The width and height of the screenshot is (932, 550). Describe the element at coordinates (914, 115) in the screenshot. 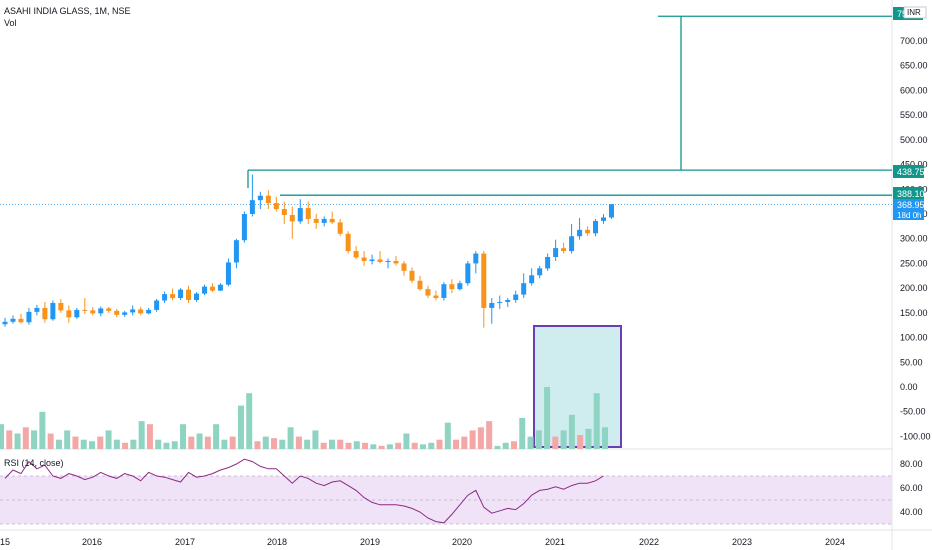

I see `price-tick-label: 550.00` at that location.